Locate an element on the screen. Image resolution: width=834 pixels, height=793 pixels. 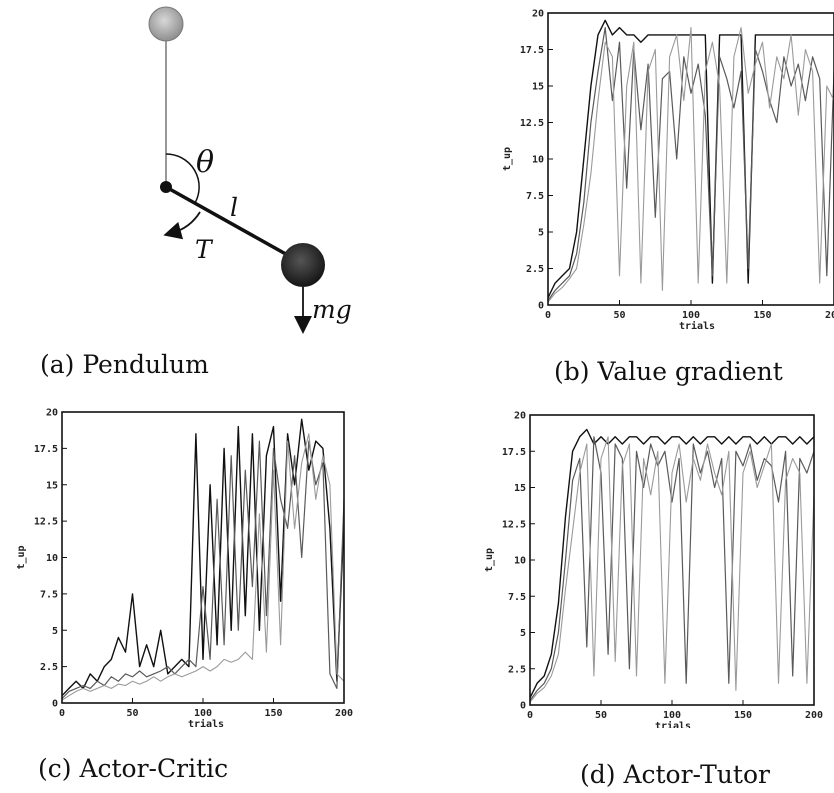
upright-bob is located at coordinates (166, 24).